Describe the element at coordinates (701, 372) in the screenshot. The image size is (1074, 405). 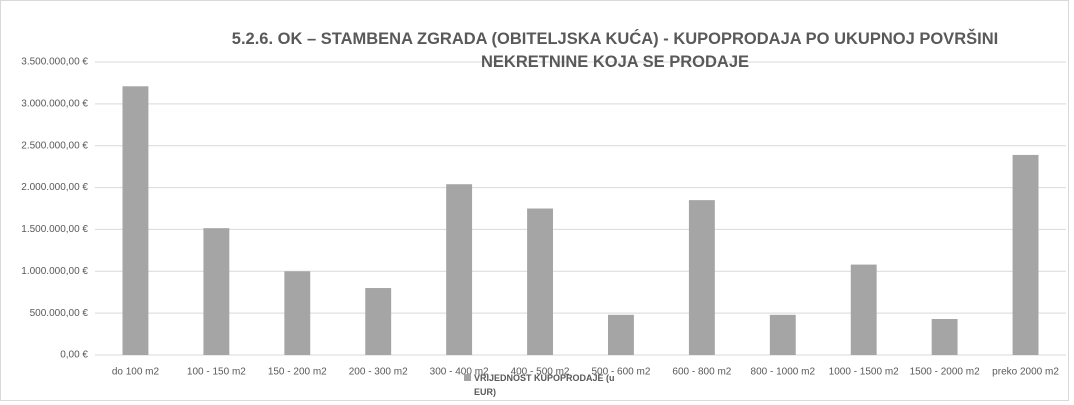
I see `x-tick-label: 600 - 800 m2` at that location.